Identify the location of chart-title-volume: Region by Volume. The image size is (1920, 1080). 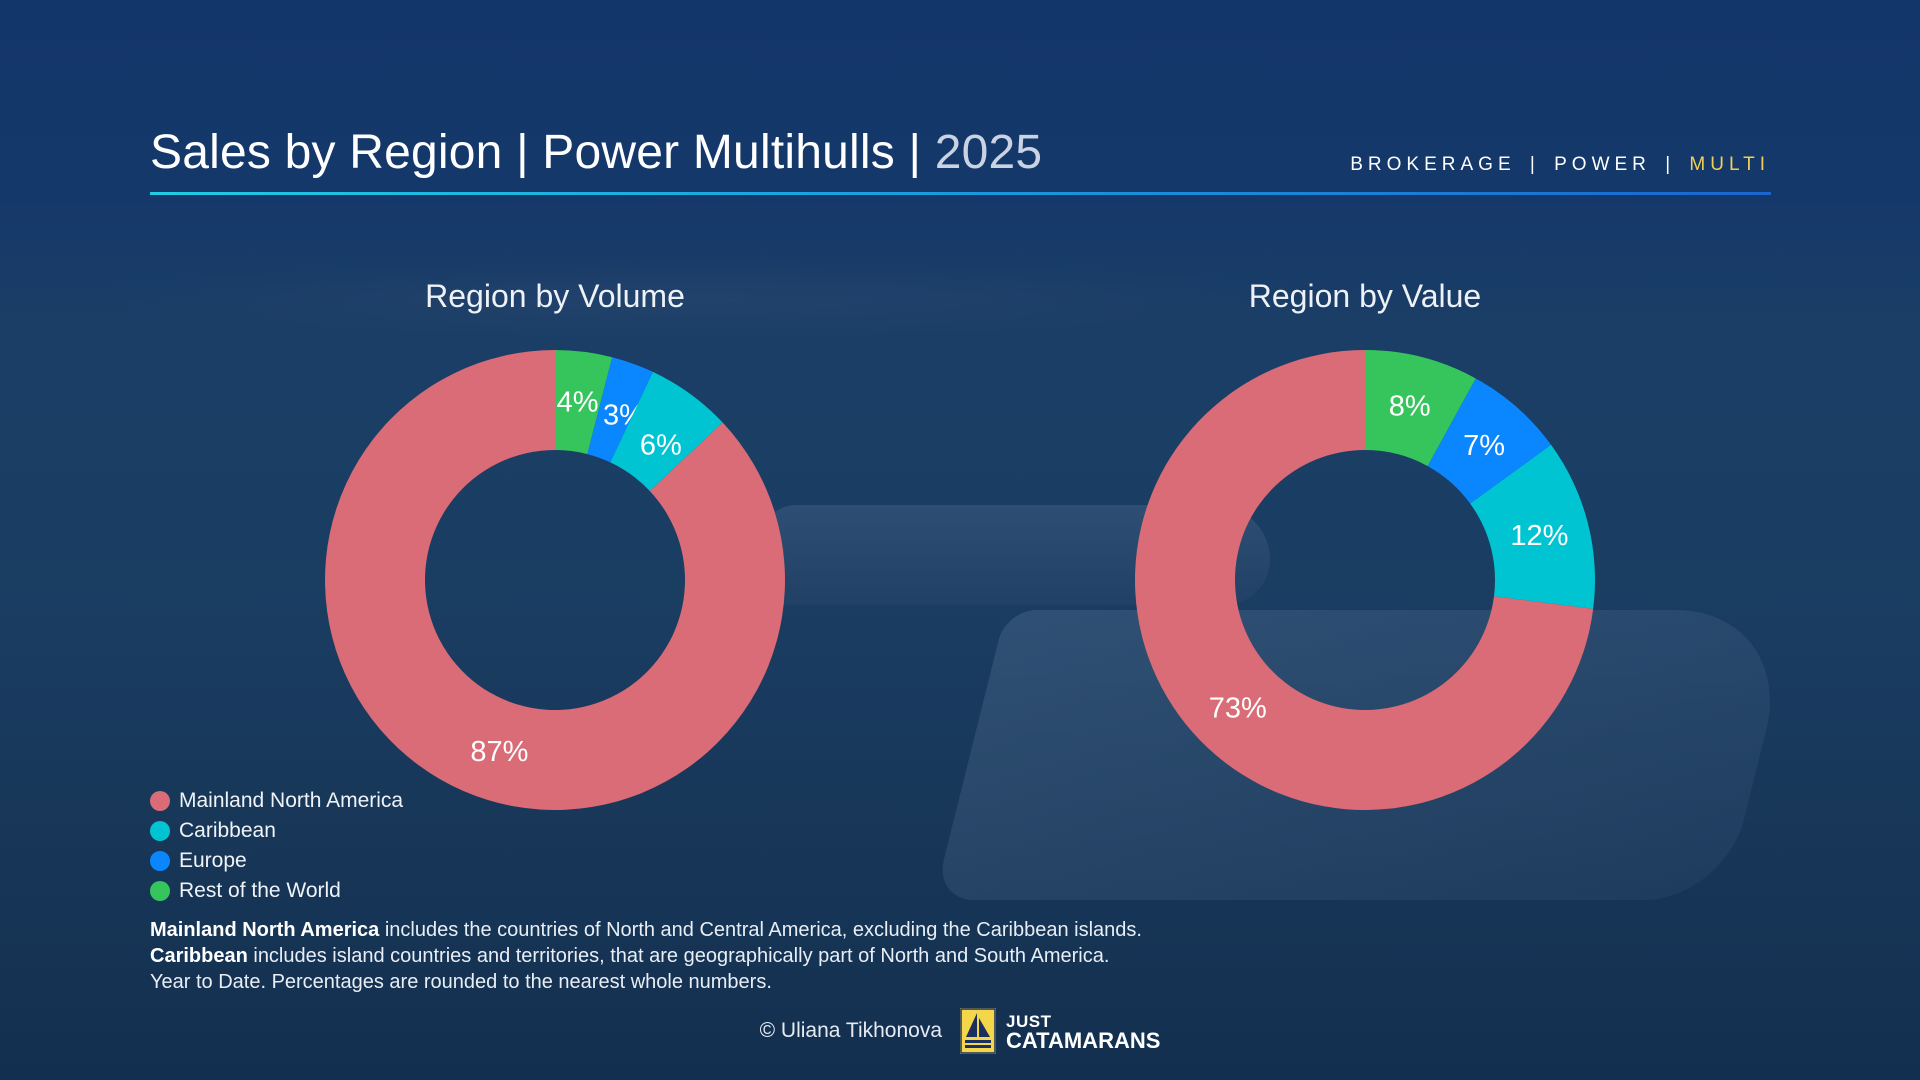
(555, 296).